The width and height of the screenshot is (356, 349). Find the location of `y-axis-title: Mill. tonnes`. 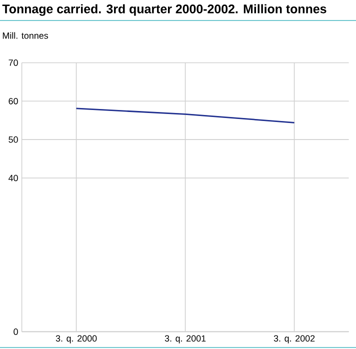

y-axis-title: Mill. tonnes is located at coordinates (25, 35).